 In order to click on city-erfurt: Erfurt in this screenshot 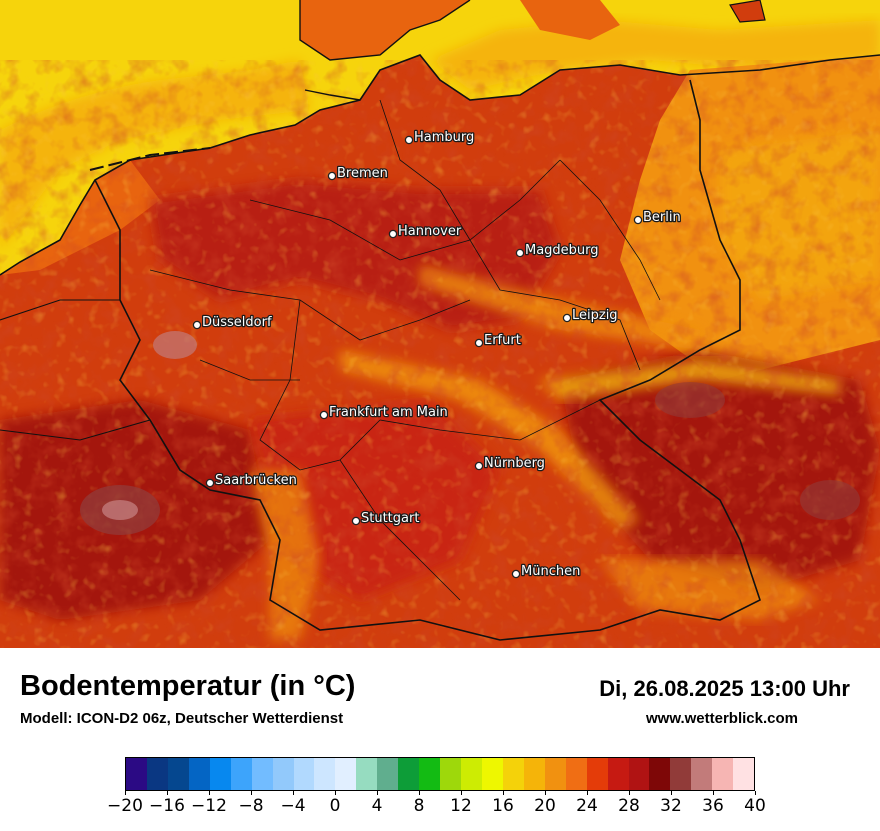, I will do `click(498, 340)`.